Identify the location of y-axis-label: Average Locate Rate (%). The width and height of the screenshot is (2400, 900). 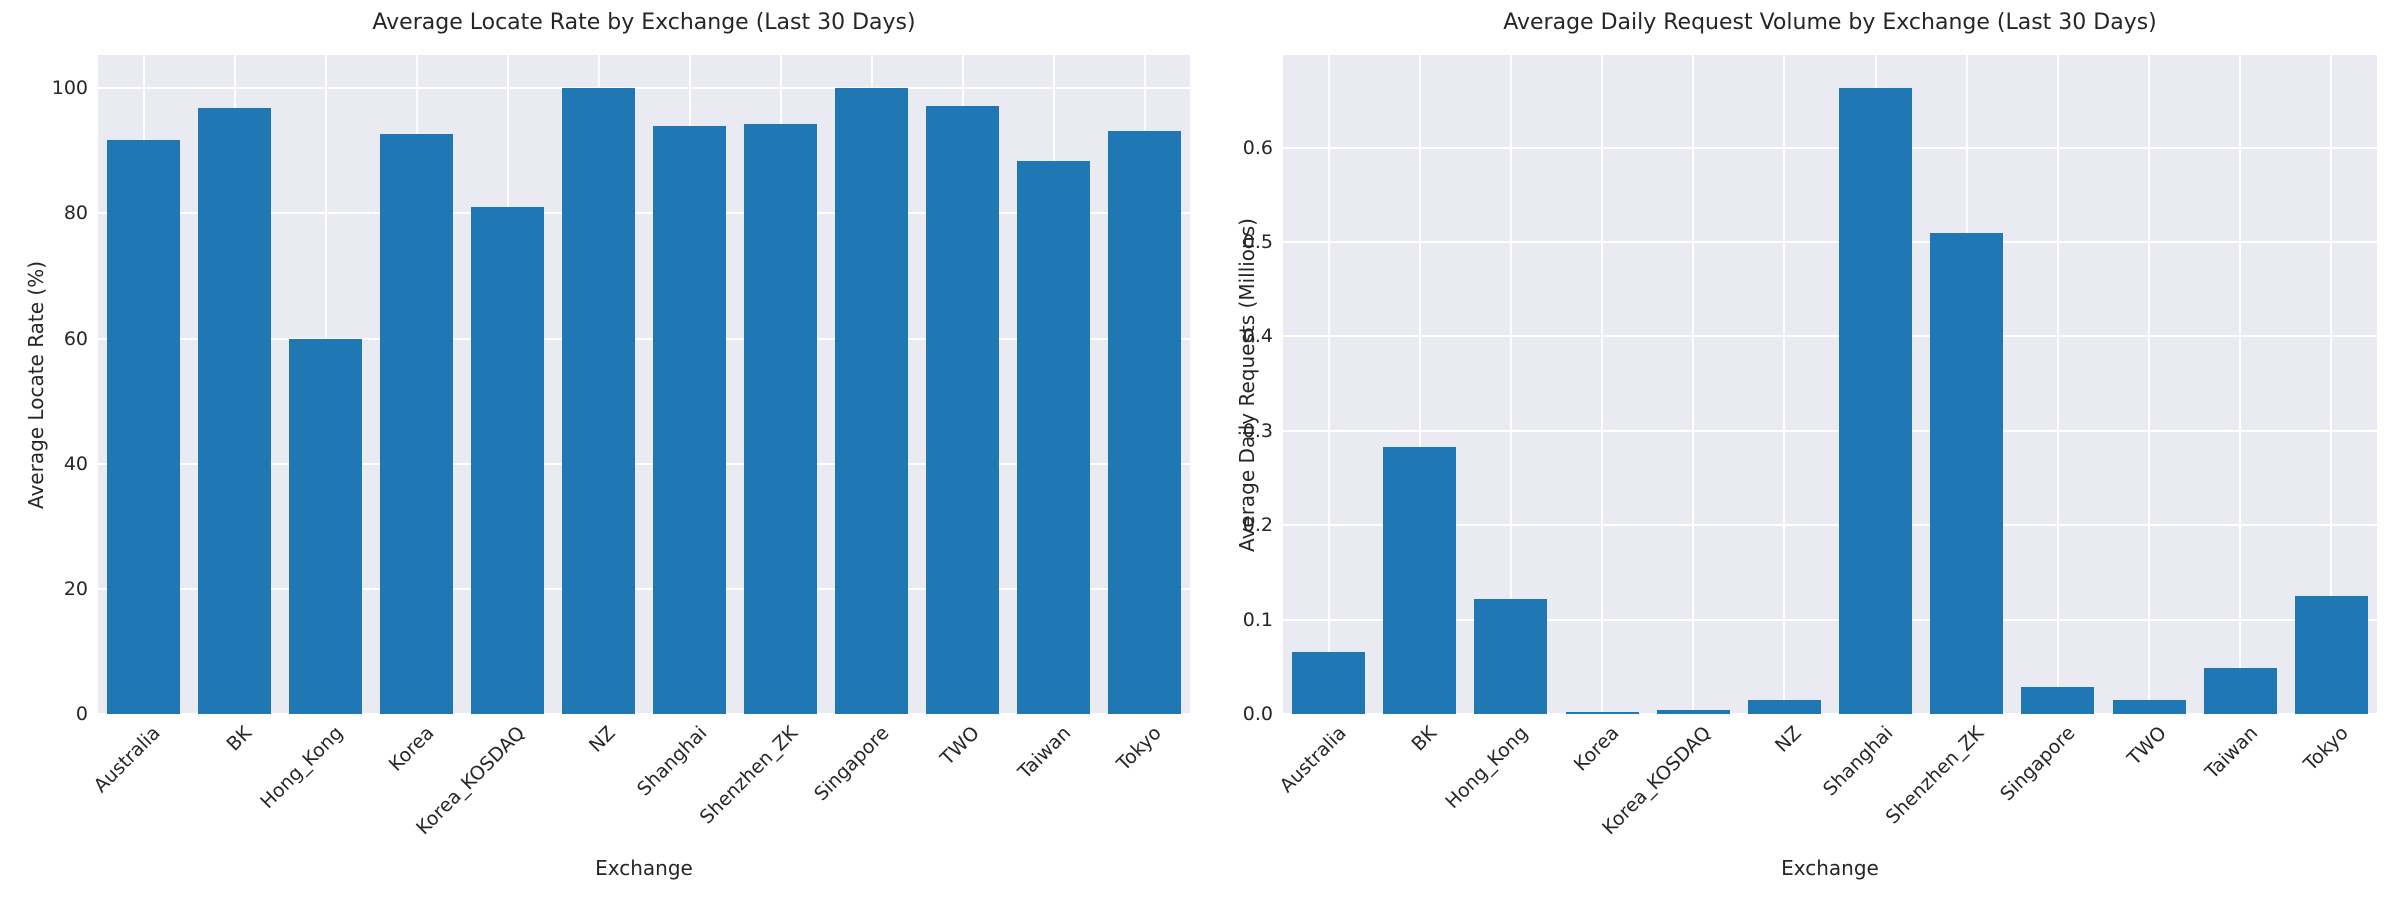
(36, 385).